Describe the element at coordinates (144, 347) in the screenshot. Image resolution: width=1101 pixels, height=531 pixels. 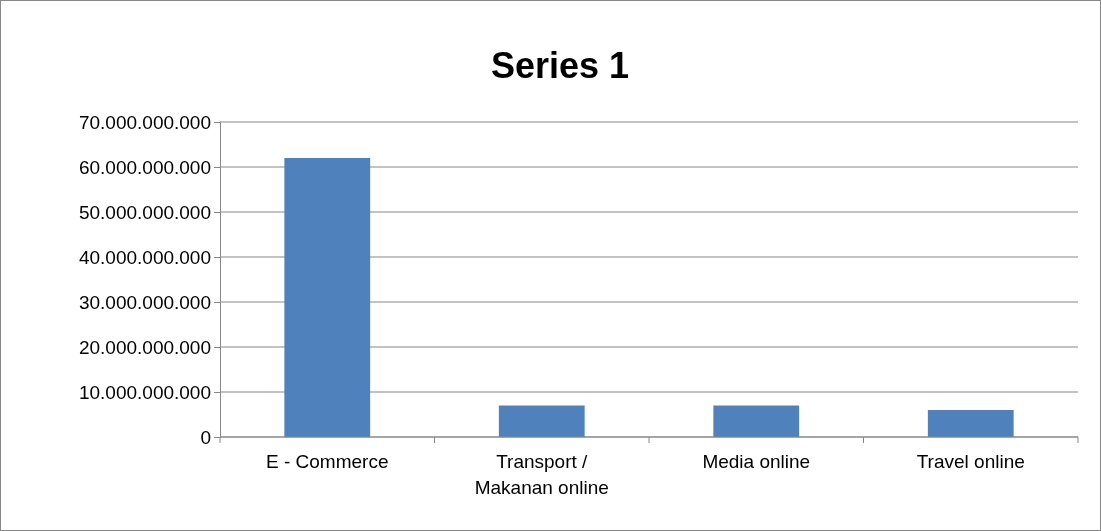
I see `y-tick-label: 20.000.000.000` at that location.